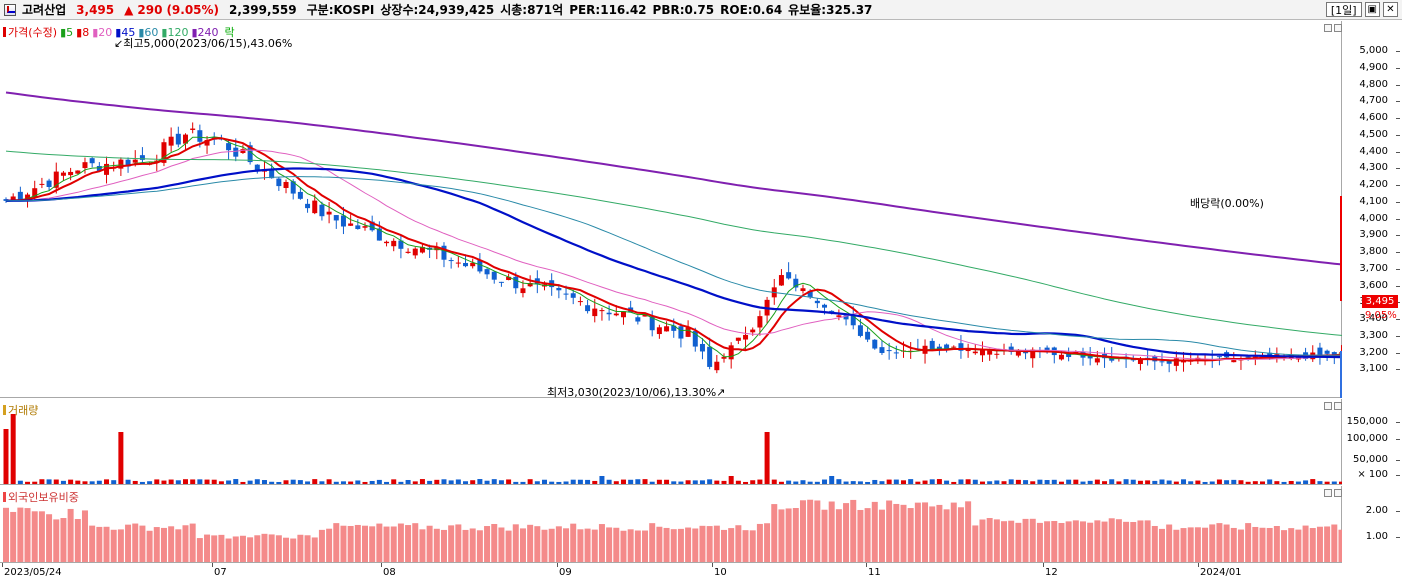  What do you see at coordinates (10, 9) in the screenshot?
I see `chart-icon` at bounding box center [10, 9].